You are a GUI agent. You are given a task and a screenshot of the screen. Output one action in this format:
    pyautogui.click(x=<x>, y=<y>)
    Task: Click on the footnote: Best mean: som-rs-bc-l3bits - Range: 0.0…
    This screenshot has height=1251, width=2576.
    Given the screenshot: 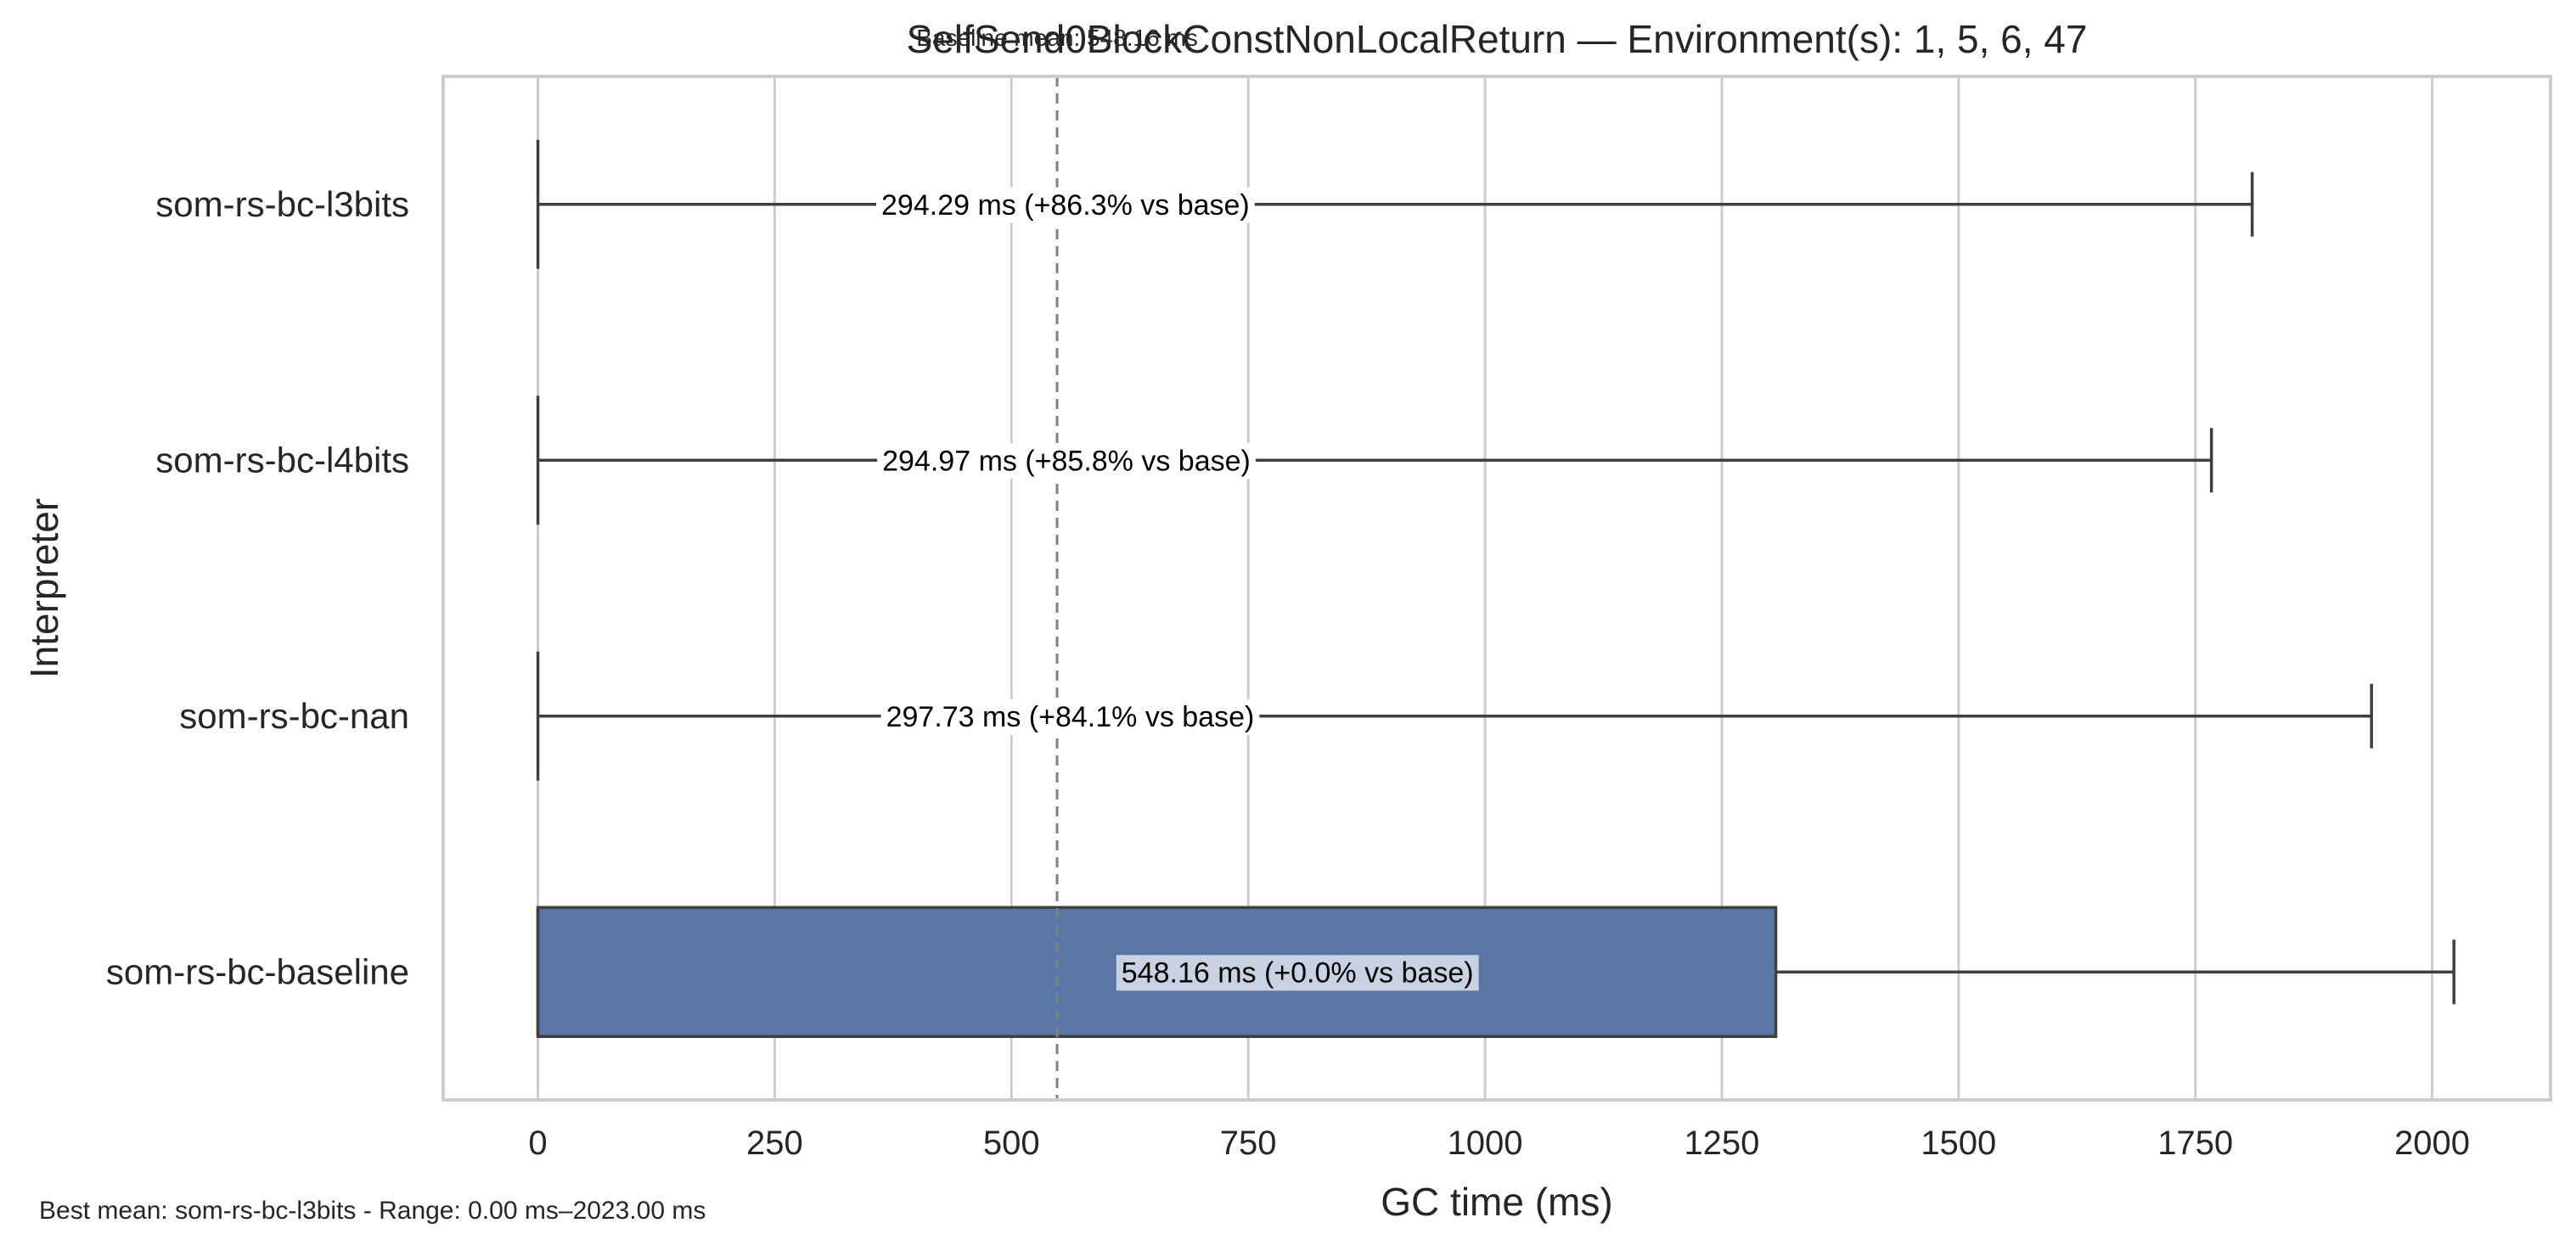 What is the action you would take?
    pyautogui.click(x=372, y=1211)
    